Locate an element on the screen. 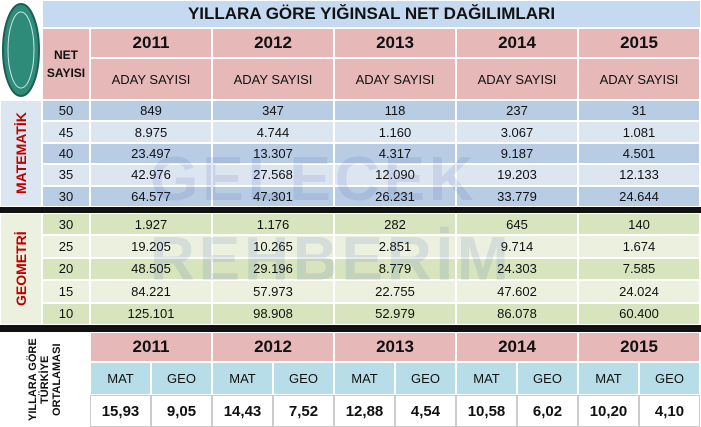  net-value: 25 is located at coordinates (66, 246).